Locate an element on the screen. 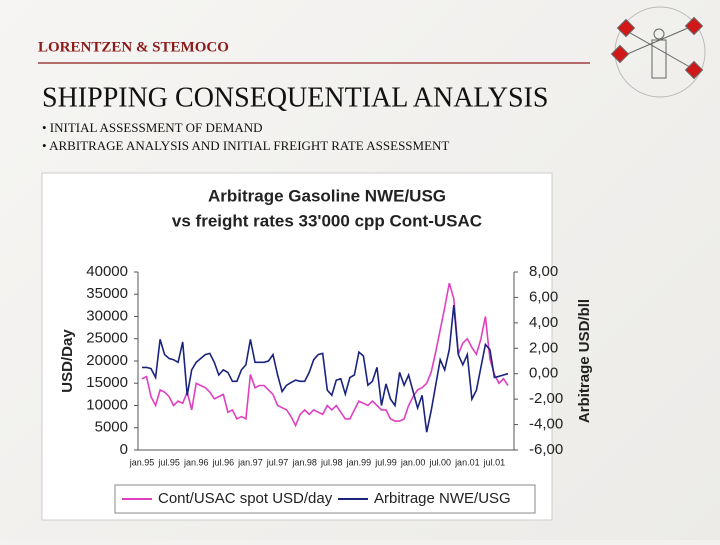 This screenshot has height=545, width=720. y2-tick-label: -4,00 is located at coordinates (546, 424).